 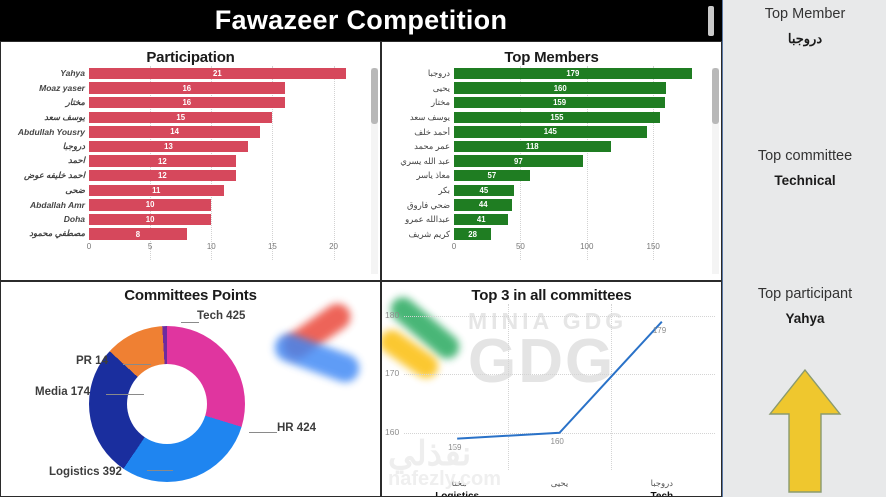 I want to click on top-members-scrollbar-thumb, so click(x=715, y=96).